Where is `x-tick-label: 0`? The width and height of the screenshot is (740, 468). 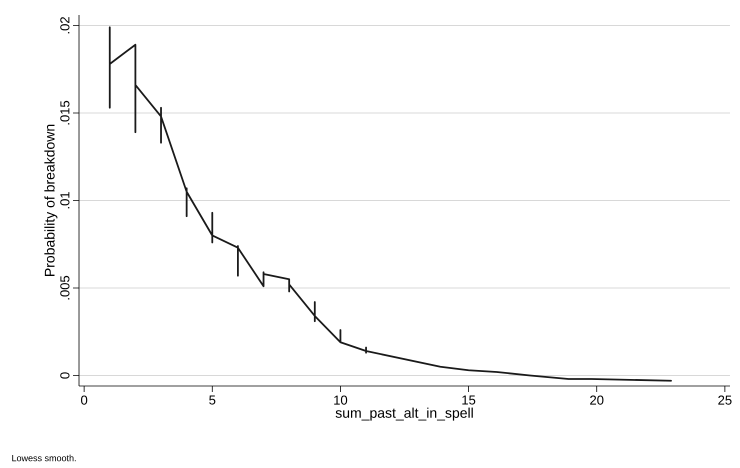 x-tick-label: 0 is located at coordinates (84, 400).